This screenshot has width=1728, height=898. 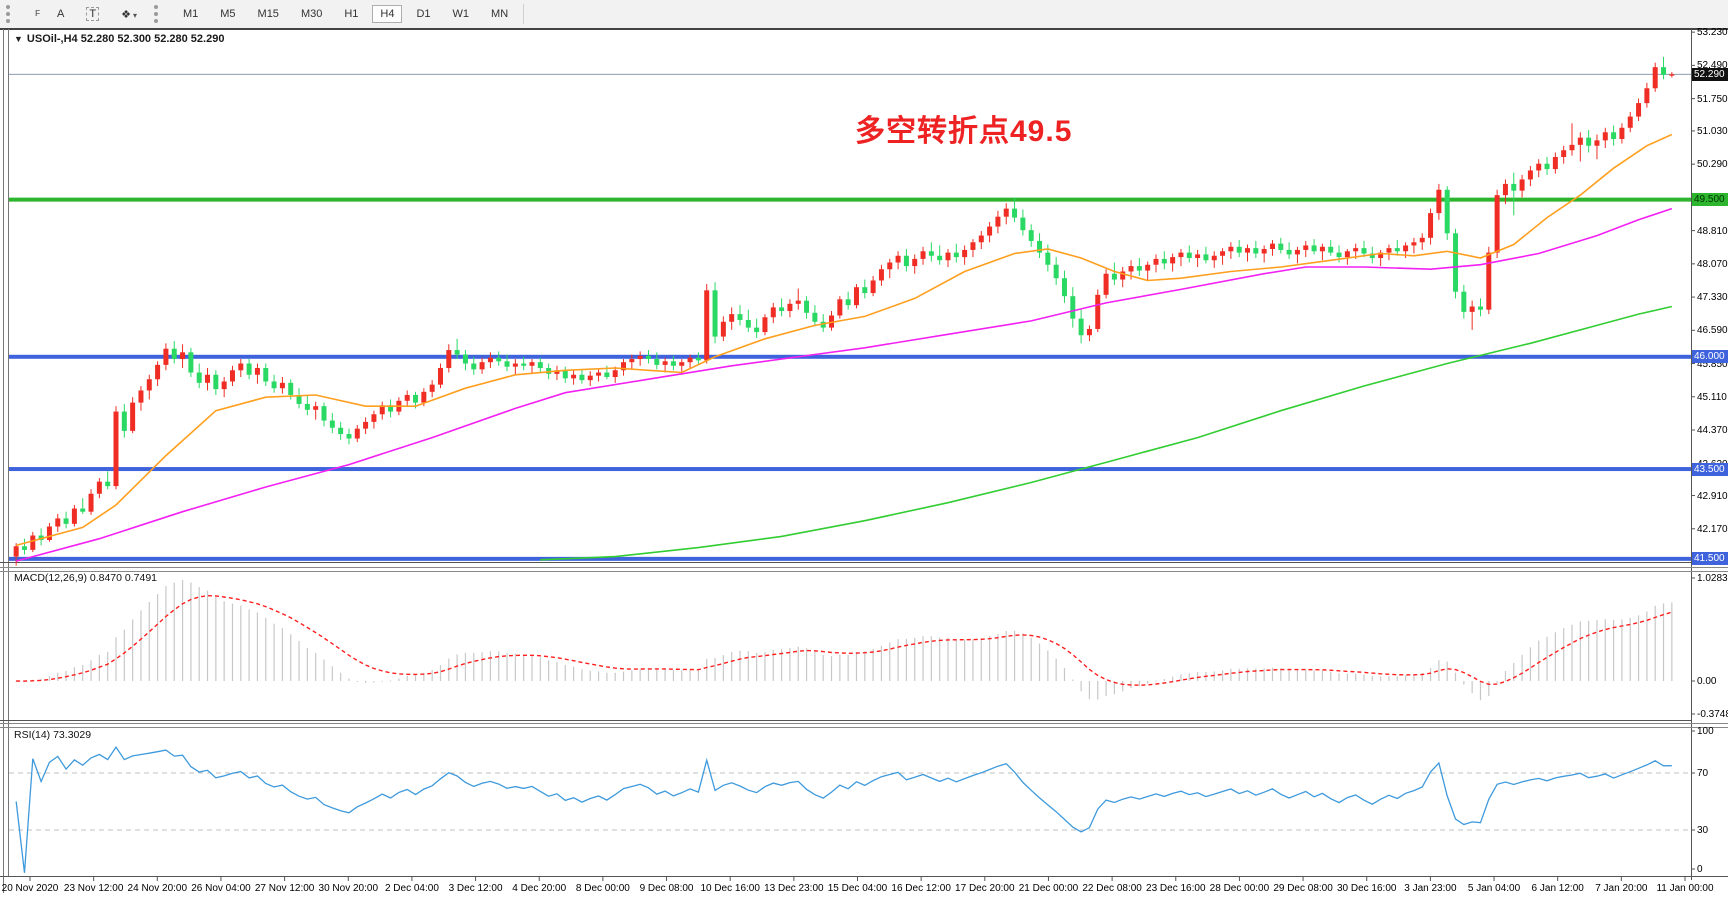 I want to click on timeframe-button-d1: D1, so click(x=423, y=14).